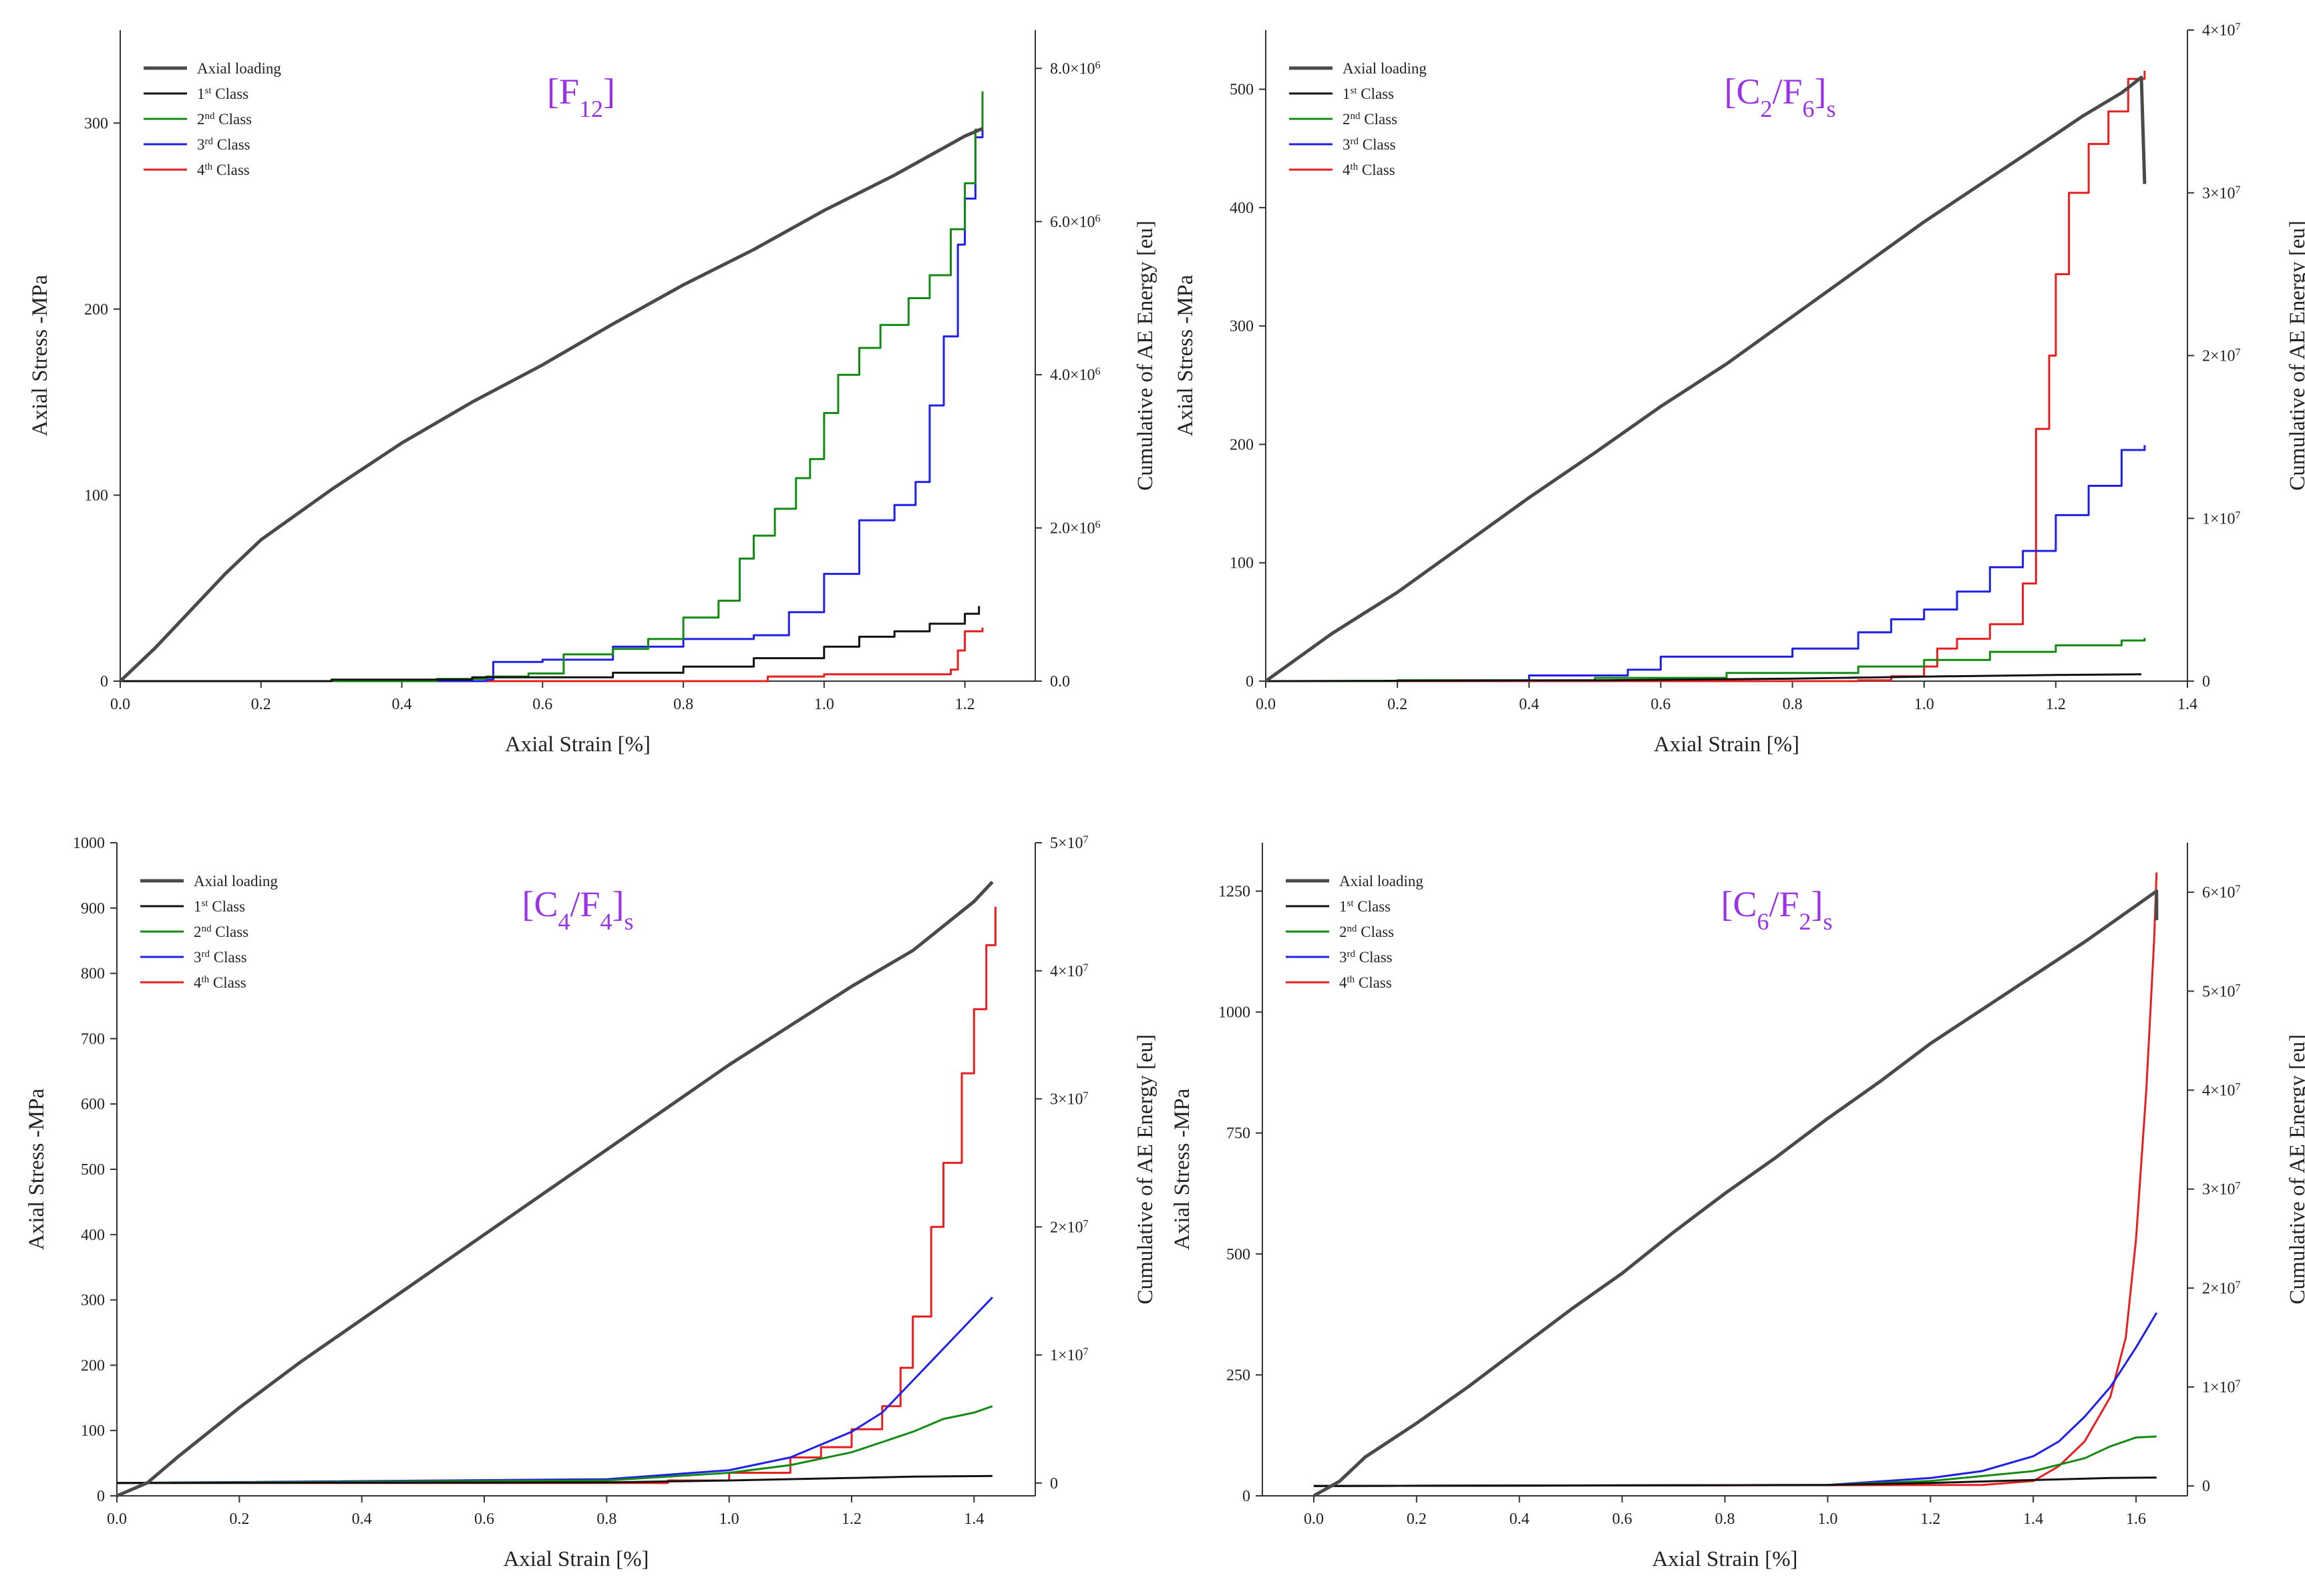 This screenshot has height=1596, width=2305. Describe the element at coordinates (1075, 222) in the screenshot. I see `y2-tick-label: 6.0×10⁶` at that location.